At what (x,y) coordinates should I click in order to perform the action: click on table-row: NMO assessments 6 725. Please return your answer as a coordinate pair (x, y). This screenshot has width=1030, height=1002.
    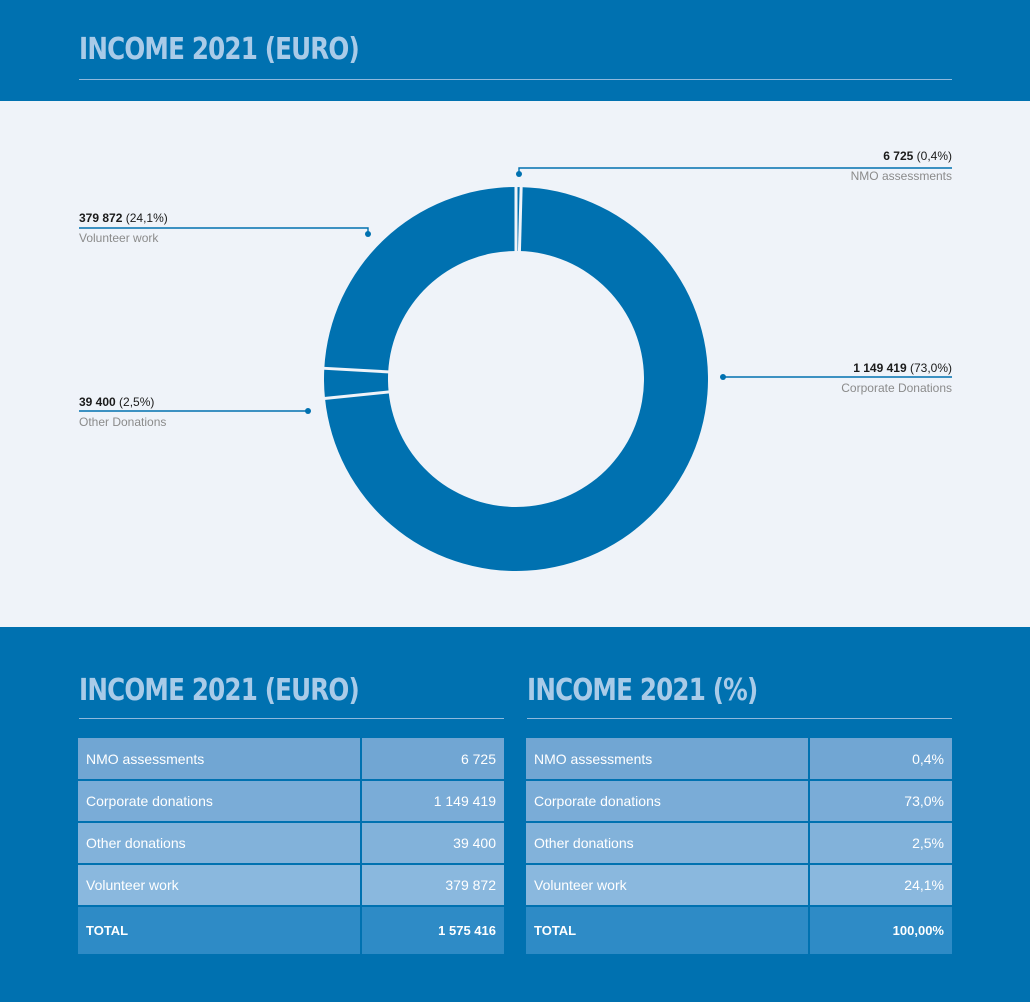
    Looking at the image, I should click on (291, 758).